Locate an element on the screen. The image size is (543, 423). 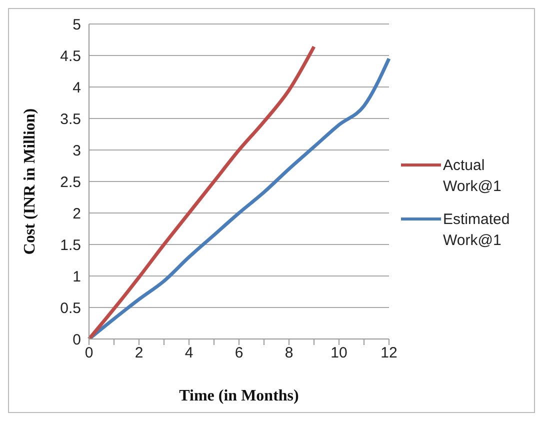
legend-label: Actual Work@1 is located at coordinates (472, 176).